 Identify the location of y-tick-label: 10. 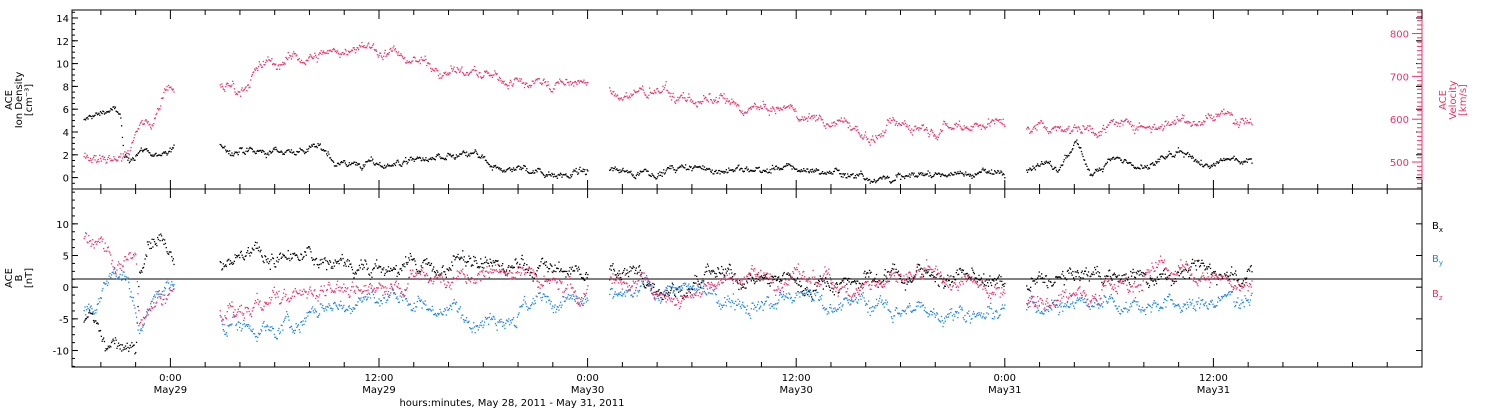
(62, 225).